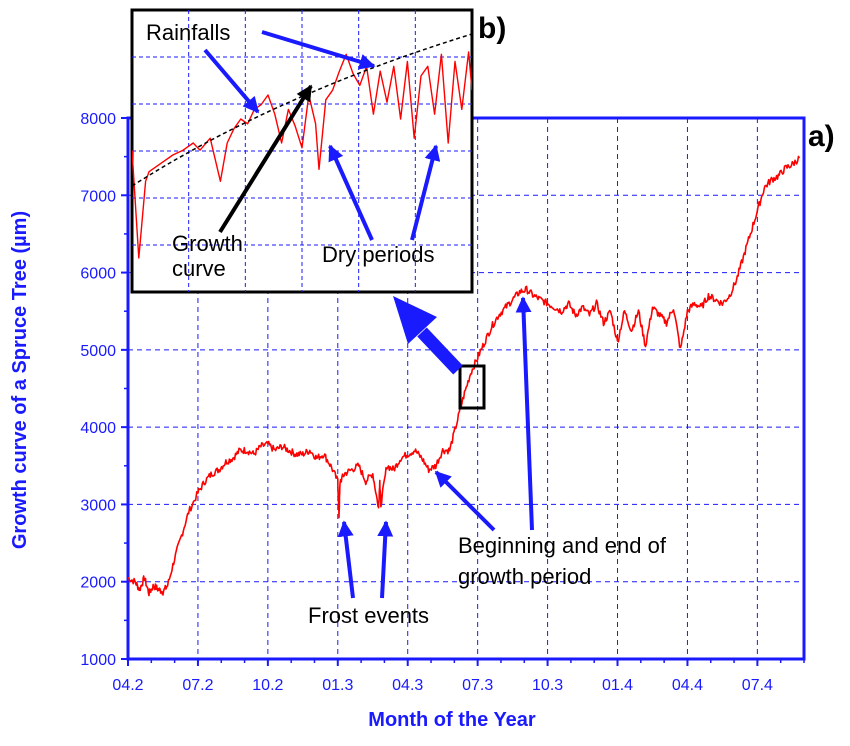 The height and width of the screenshot is (746, 850). I want to click on growth-period-label-line1: Beginning and end of, so click(562, 545).